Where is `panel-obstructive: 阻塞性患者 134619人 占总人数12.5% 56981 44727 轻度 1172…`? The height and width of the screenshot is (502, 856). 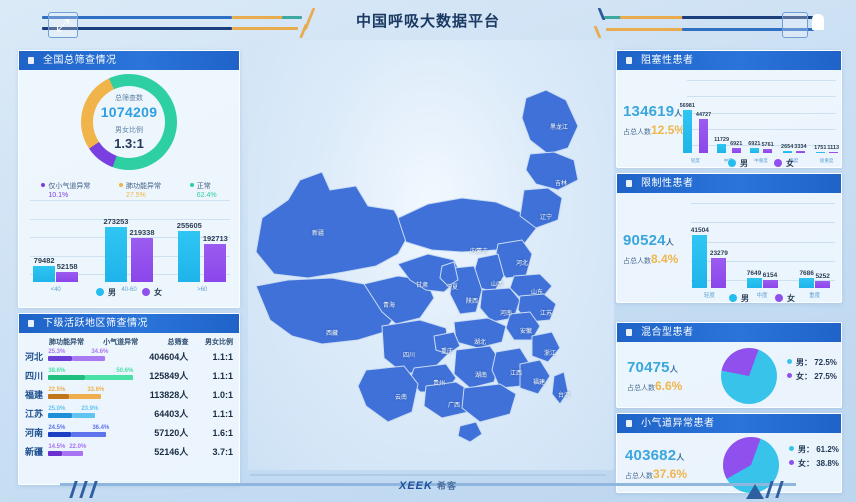 panel-obstructive: 阻塞性患者 134619人 占总人数12.5% 56981 44727 轻度 1172… is located at coordinates (729, 109).